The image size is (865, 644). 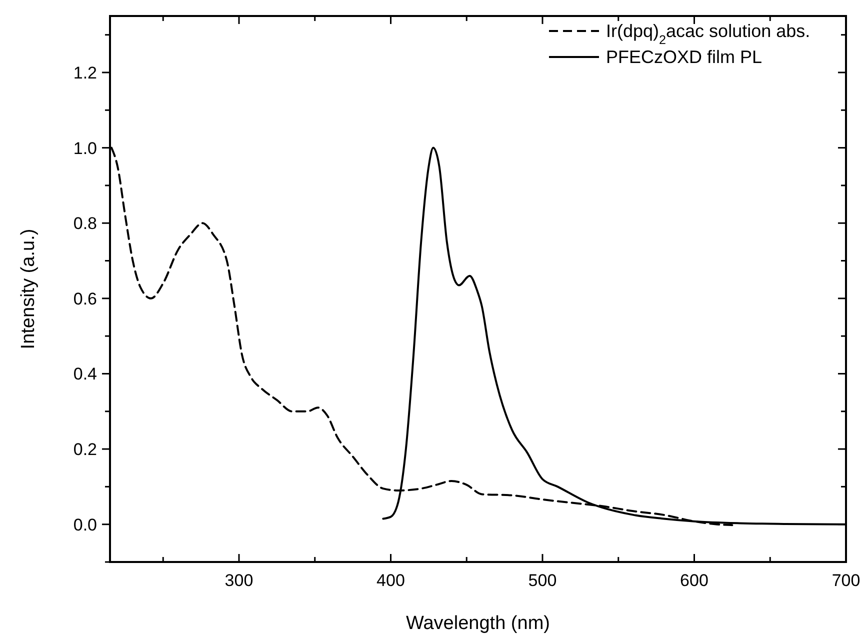 I want to click on legend-label: PFECzOXD film PL, so click(x=684, y=57).